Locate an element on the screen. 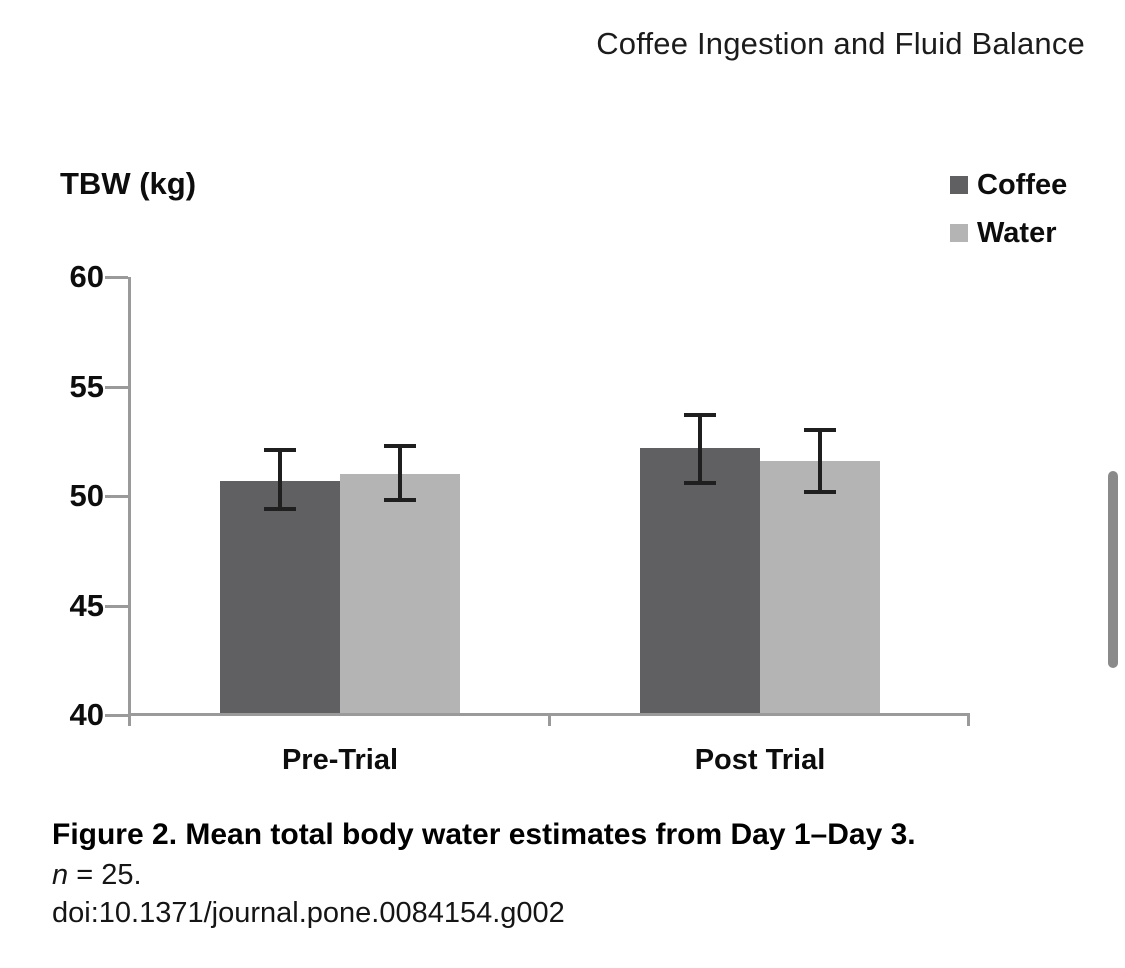 Image resolution: width=1125 pixels, height=968 pixels. x-category-label: Pre-Trial is located at coordinates (340, 760).